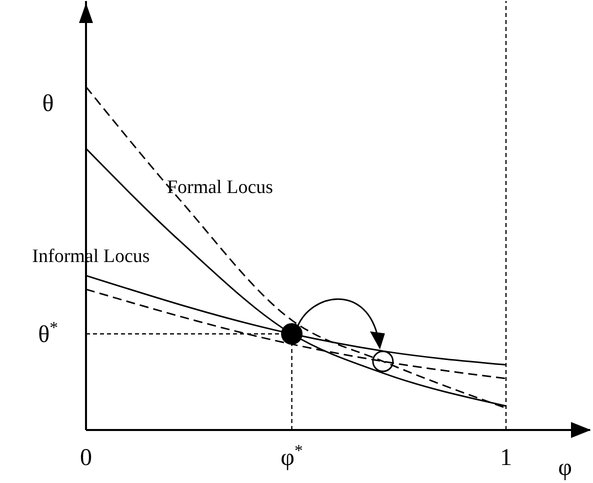  I want to click on annotation: Formal Locus, so click(220, 187).